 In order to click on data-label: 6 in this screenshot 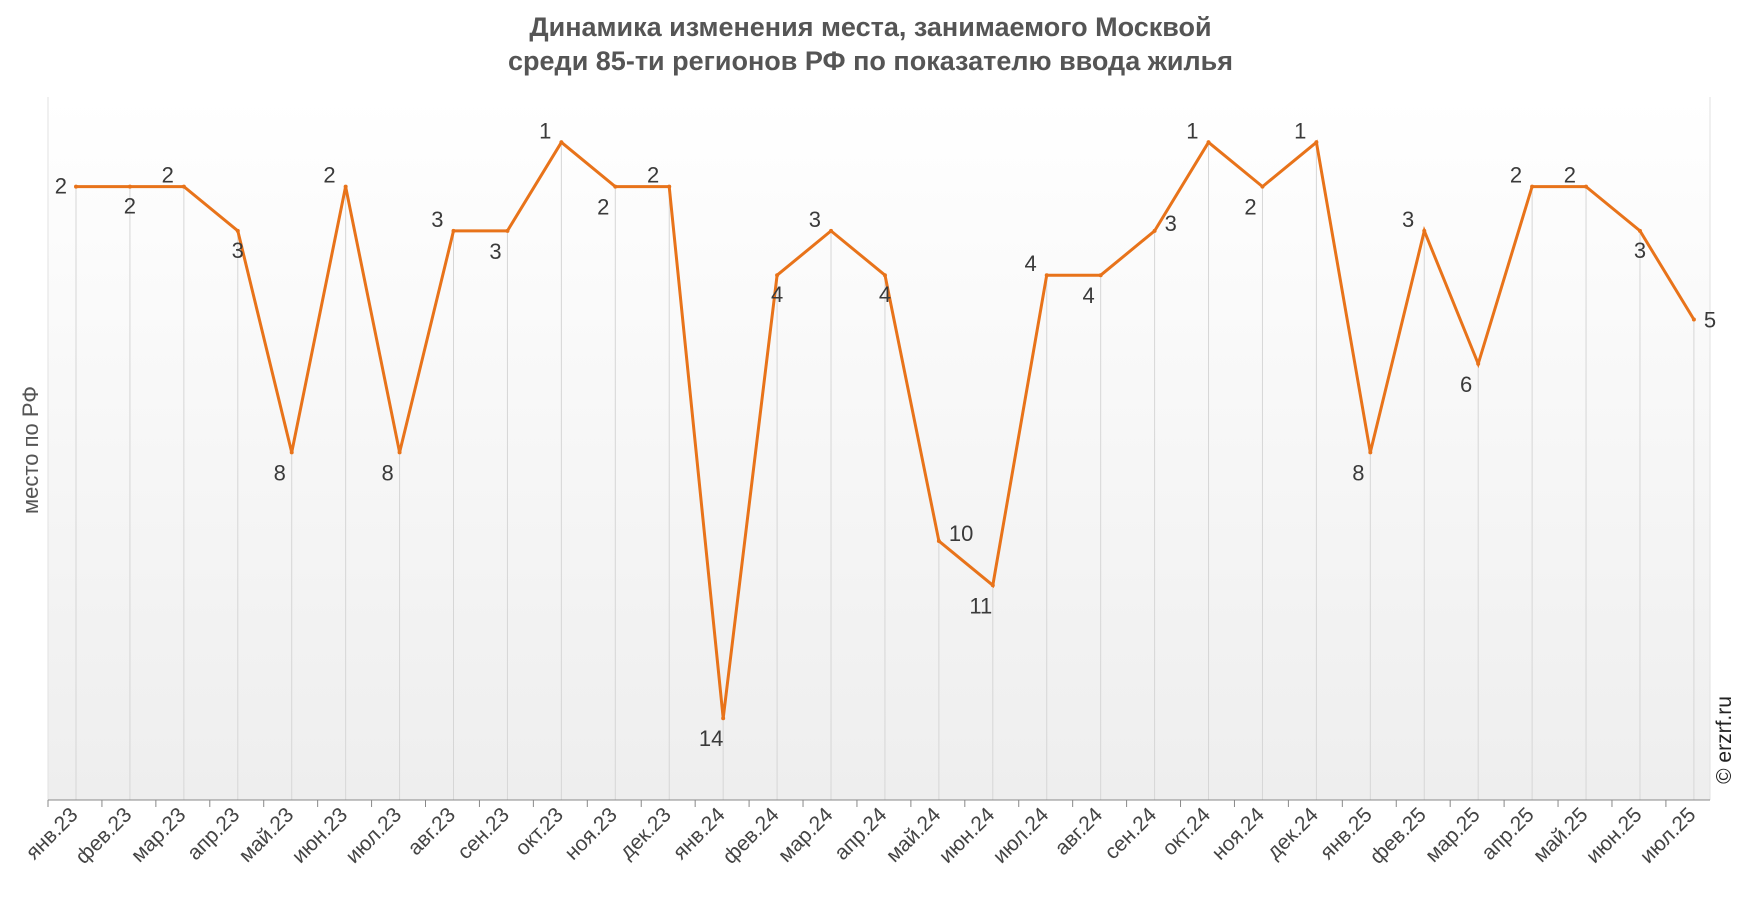, I will do `click(1466, 384)`.